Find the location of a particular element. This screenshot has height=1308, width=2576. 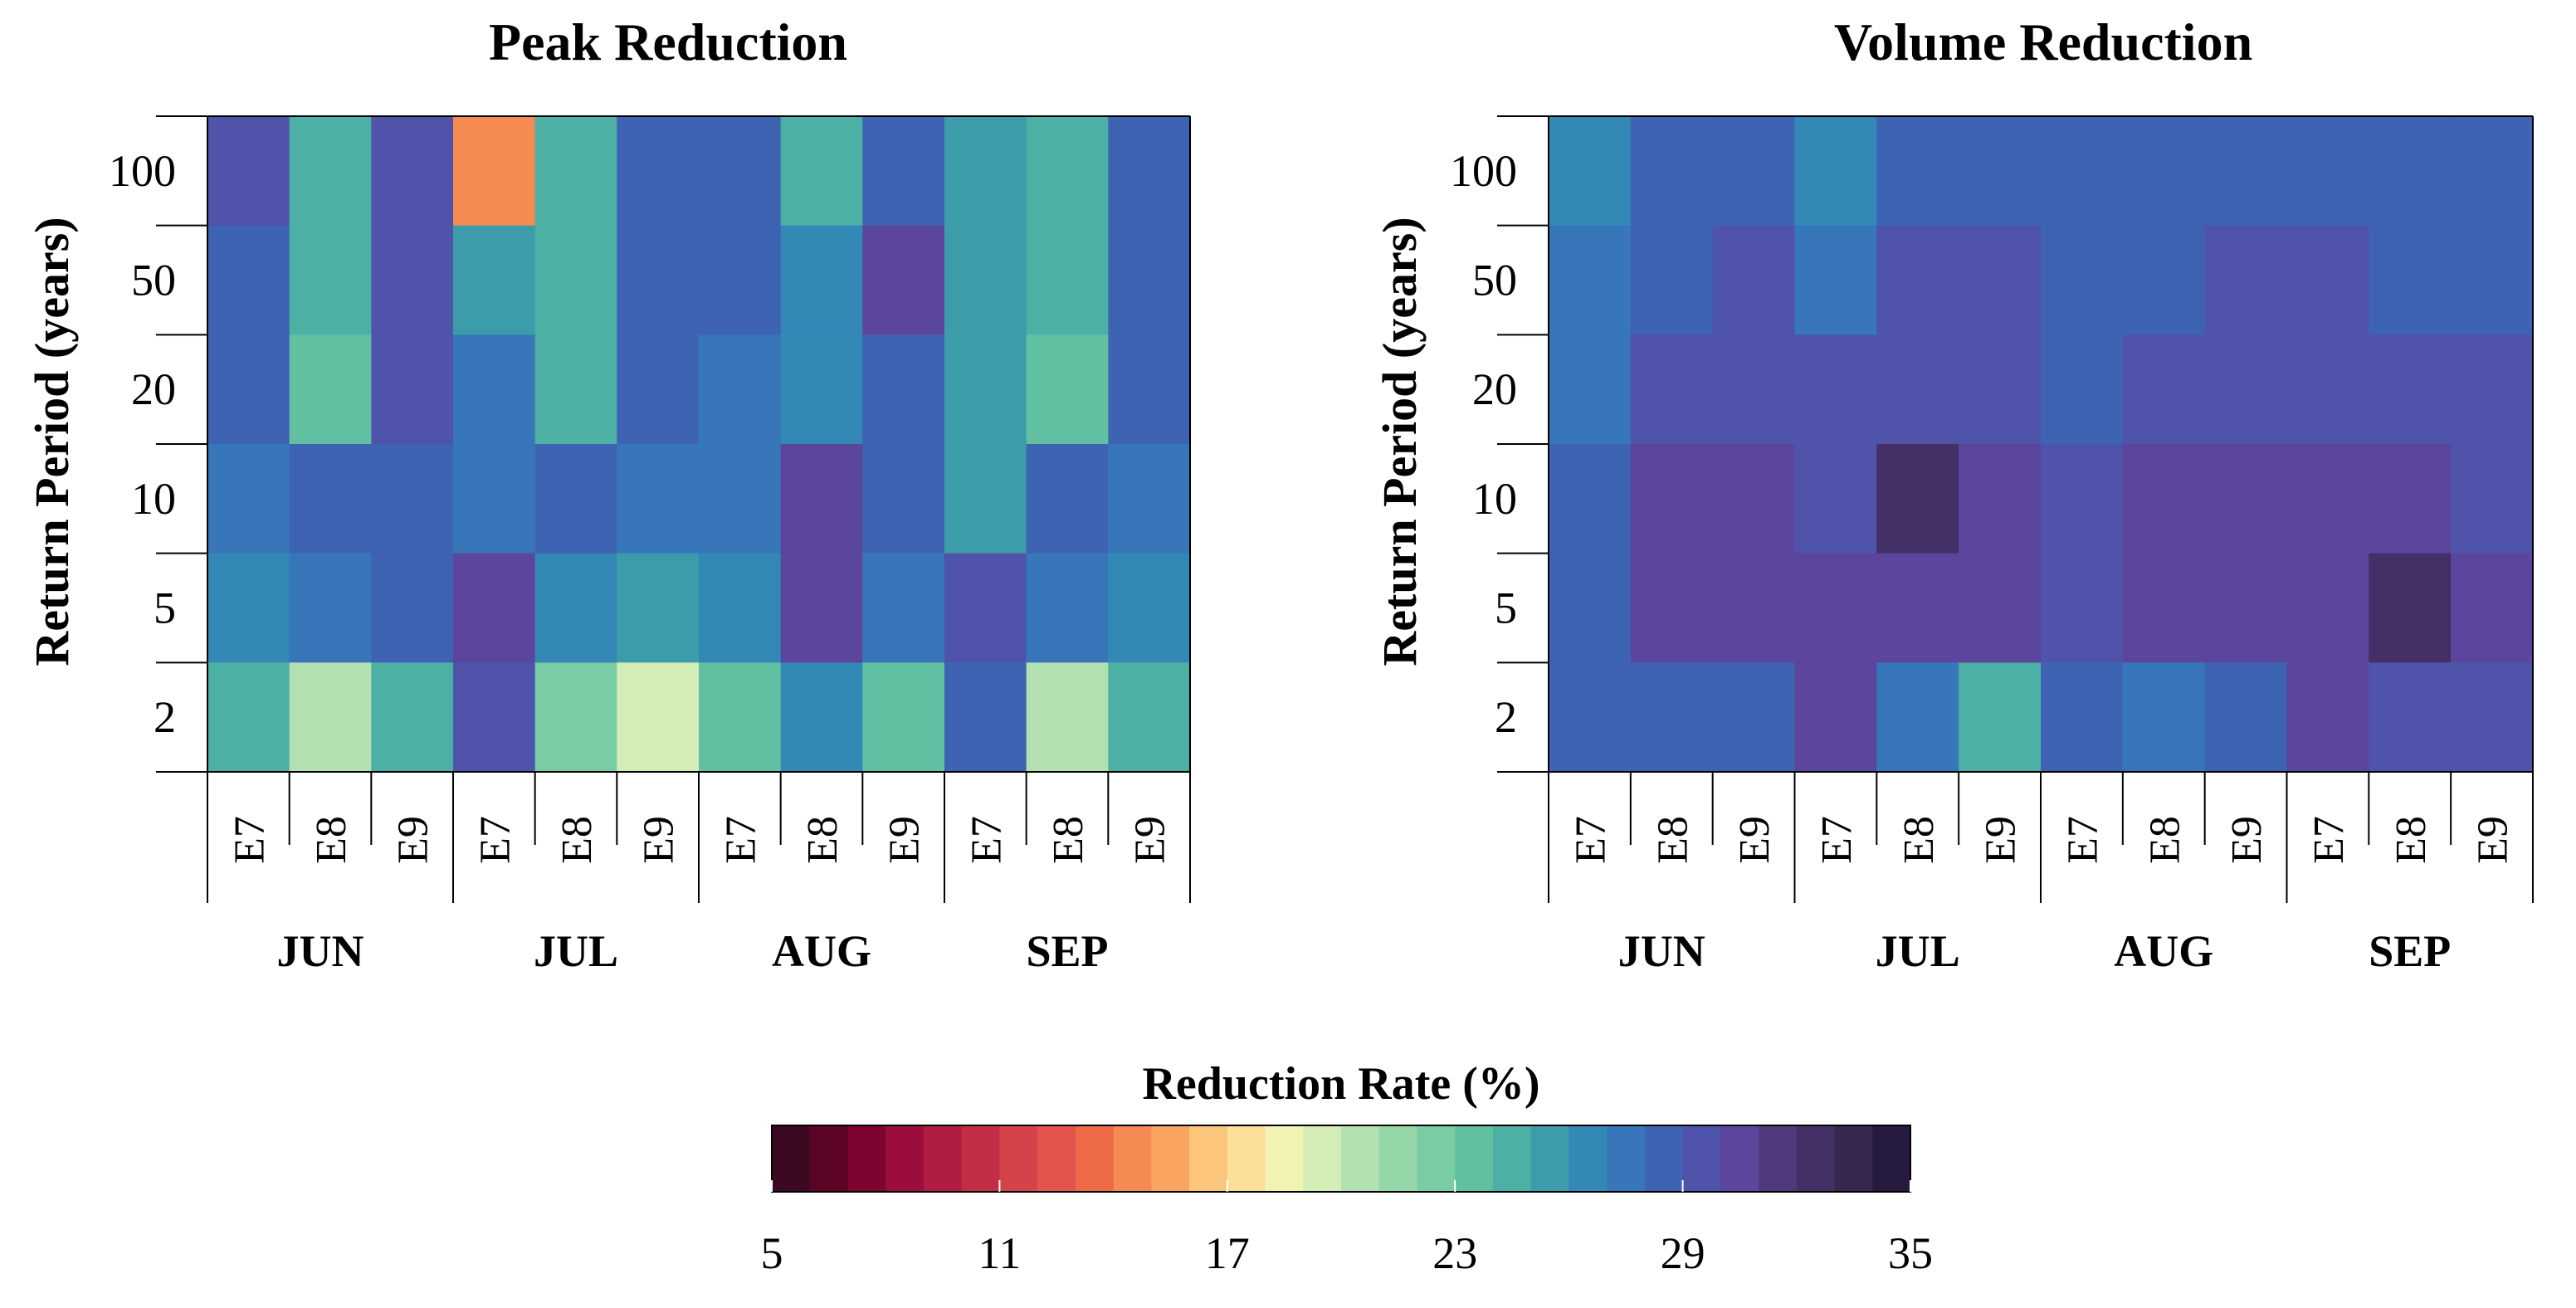

y-tick-label: 5 is located at coordinates (1506, 608).